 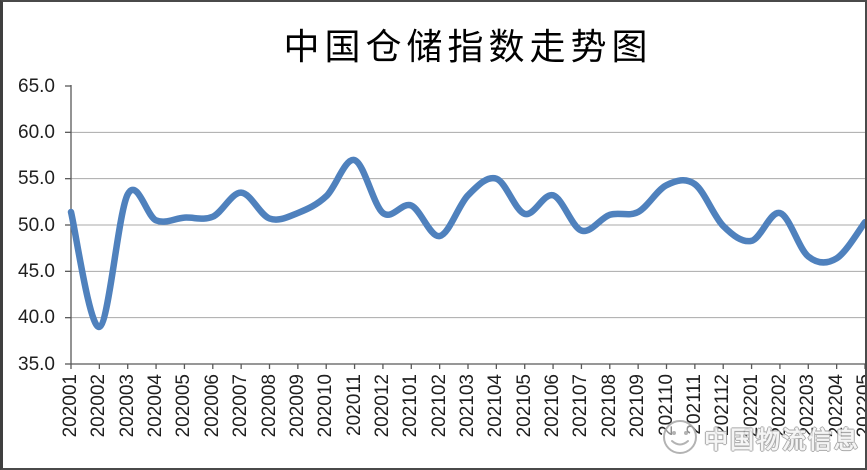 I want to click on x-axis-tick-label: 202008, so click(x=269, y=406).